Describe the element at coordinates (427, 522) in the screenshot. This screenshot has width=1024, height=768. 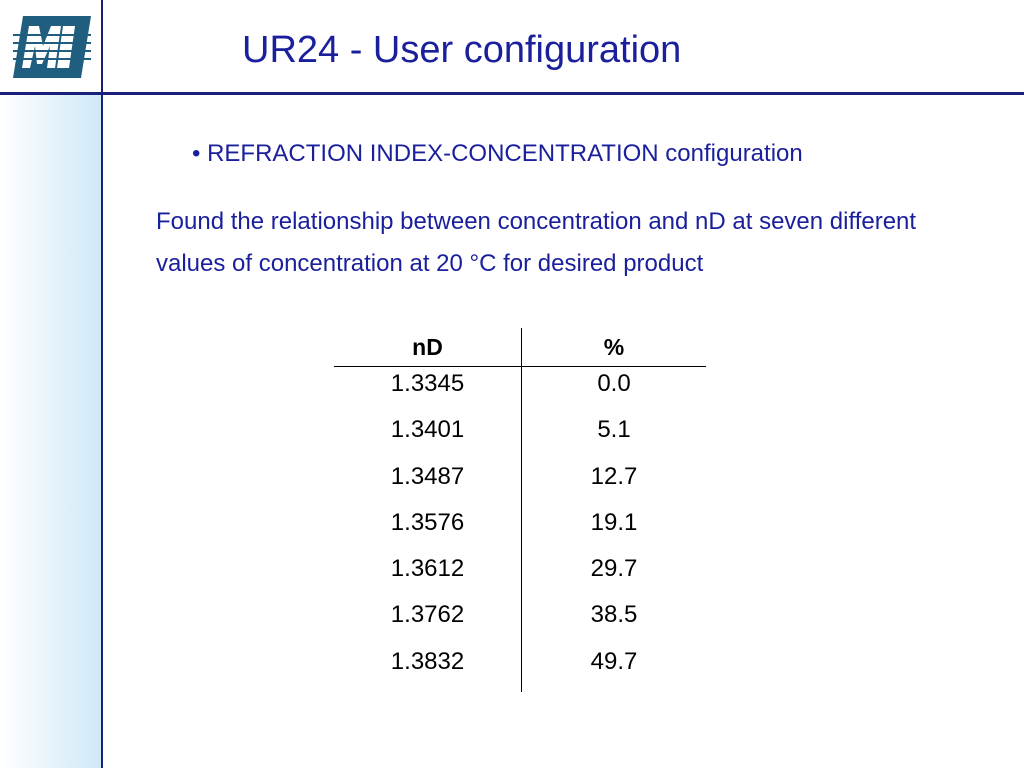
I see `table-cell-nd: 1.3576` at that location.